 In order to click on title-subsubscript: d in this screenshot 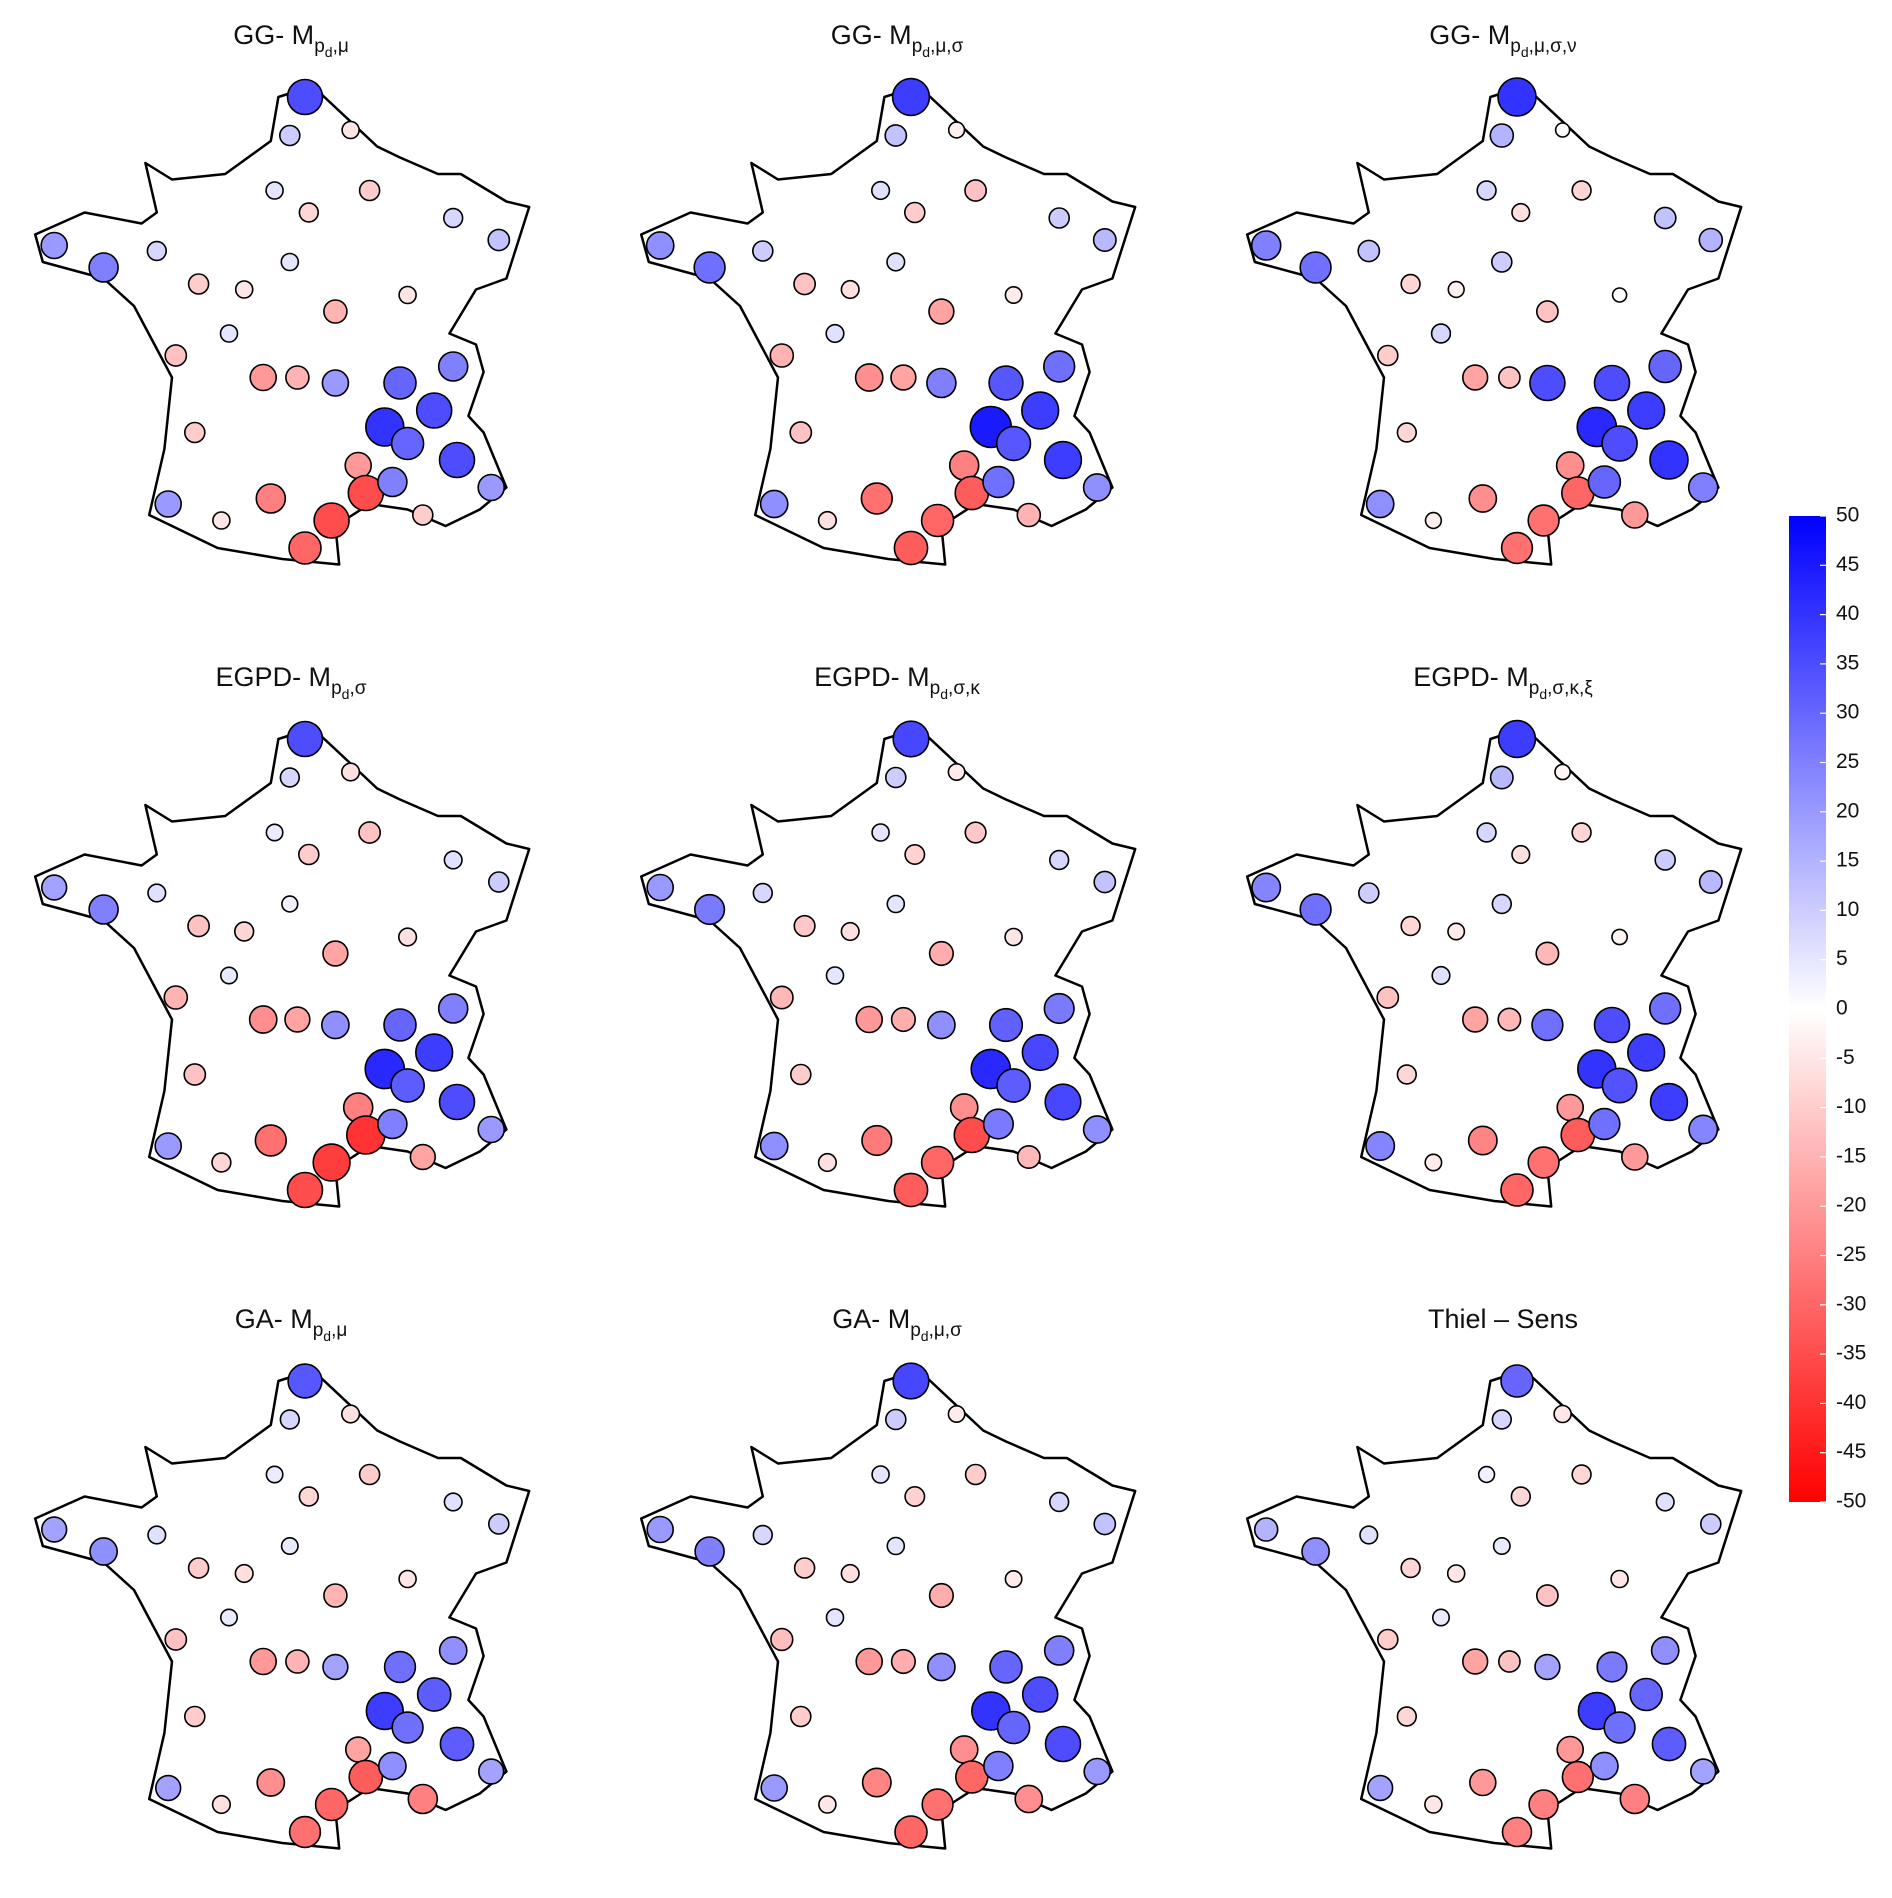, I will do `click(346, 694)`.